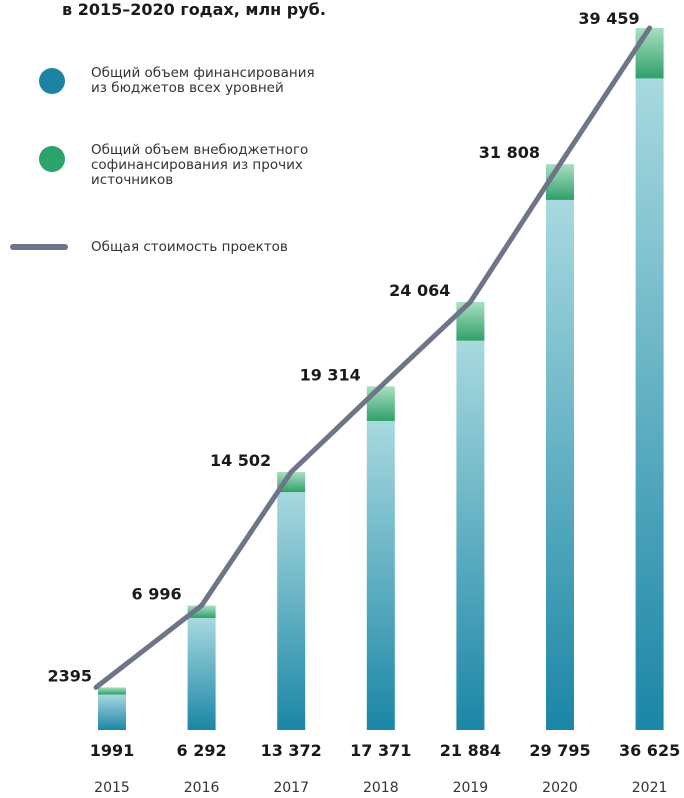 The width and height of the screenshot is (684, 798). What do you see at coordinates (69, 675) in the screenshot?
I see `total-value-label-2015: 2395` at bounding box center [69, 675].